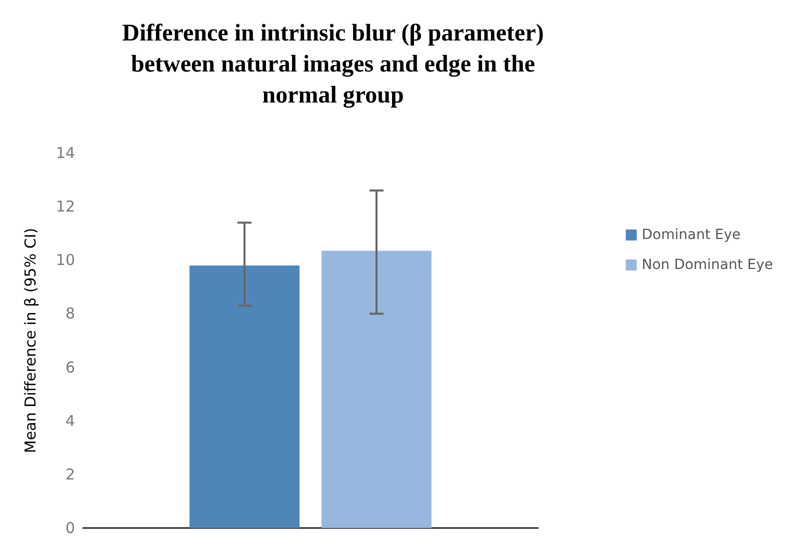 The image size is (798, 550). What do you see at coordinates (708, 265) in the screenshot?
I see `legend-label: Non Dominant Eye` at bounding box center [708, 265].